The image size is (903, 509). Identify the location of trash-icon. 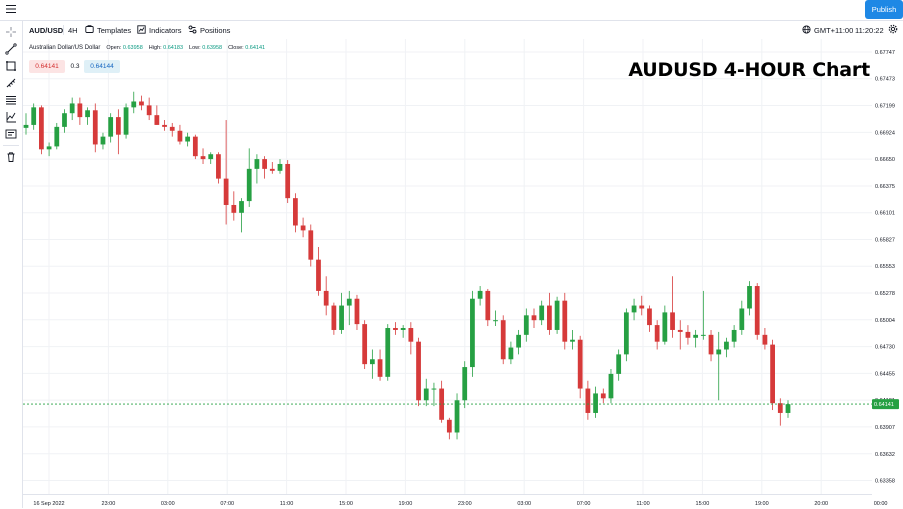
(11, 157).